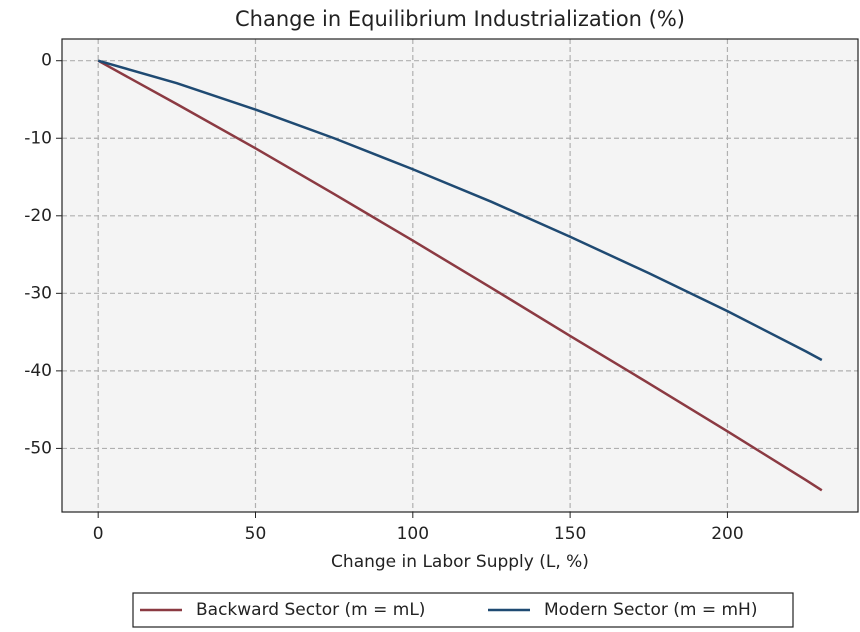 This screenshot has height=632, width=860. Describe the element at coordinates (463, 610) in the screenshot. I see `legend` at that location.